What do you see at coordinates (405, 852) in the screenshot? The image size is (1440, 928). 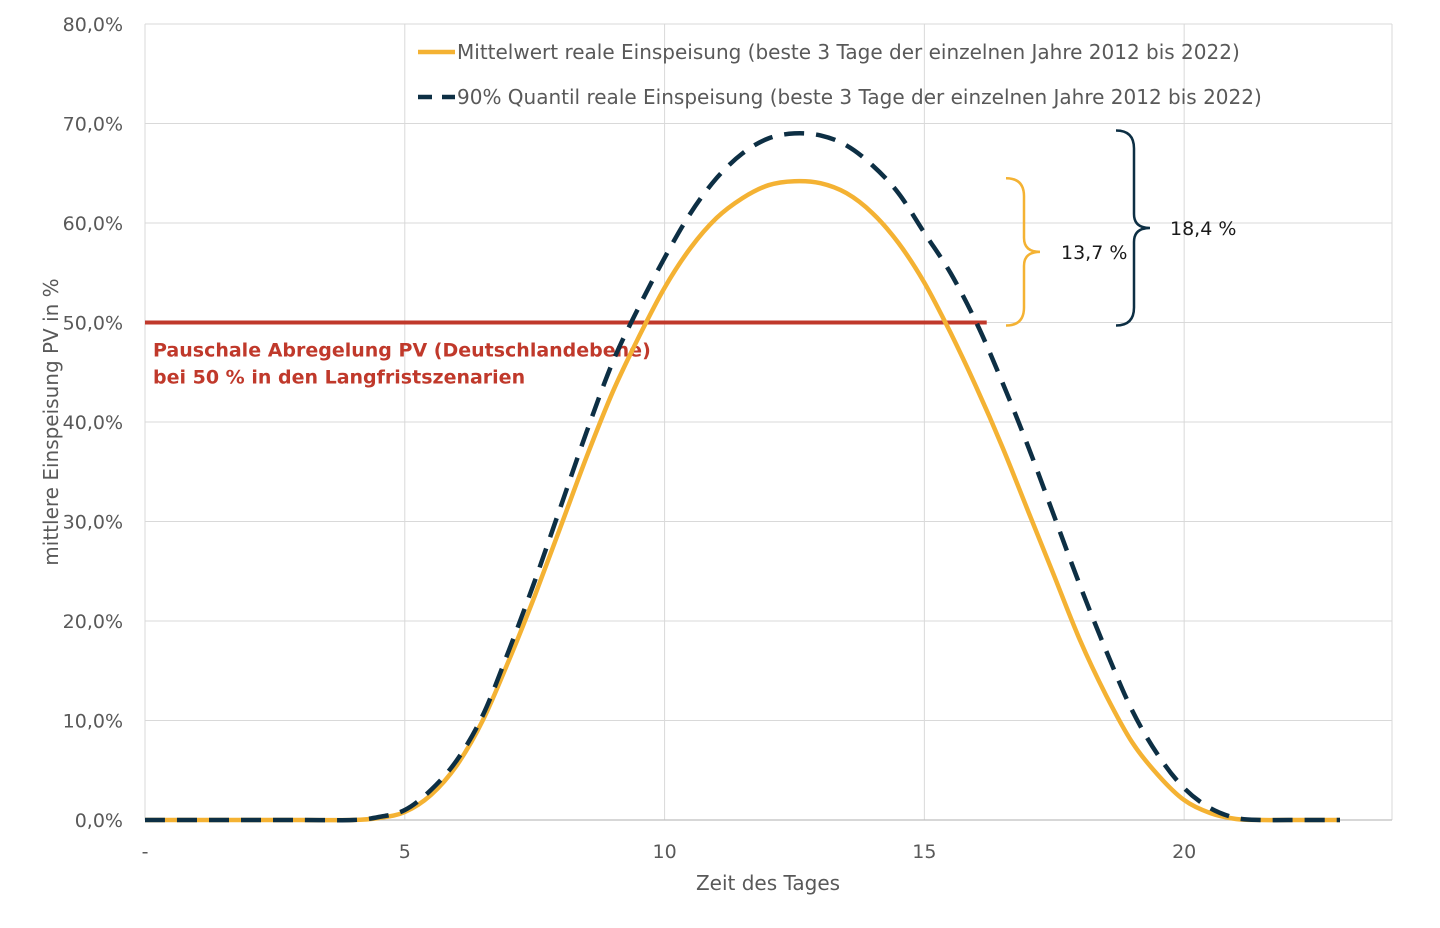 I see `x-tick-label: 5` at bounding box center [405, 852].